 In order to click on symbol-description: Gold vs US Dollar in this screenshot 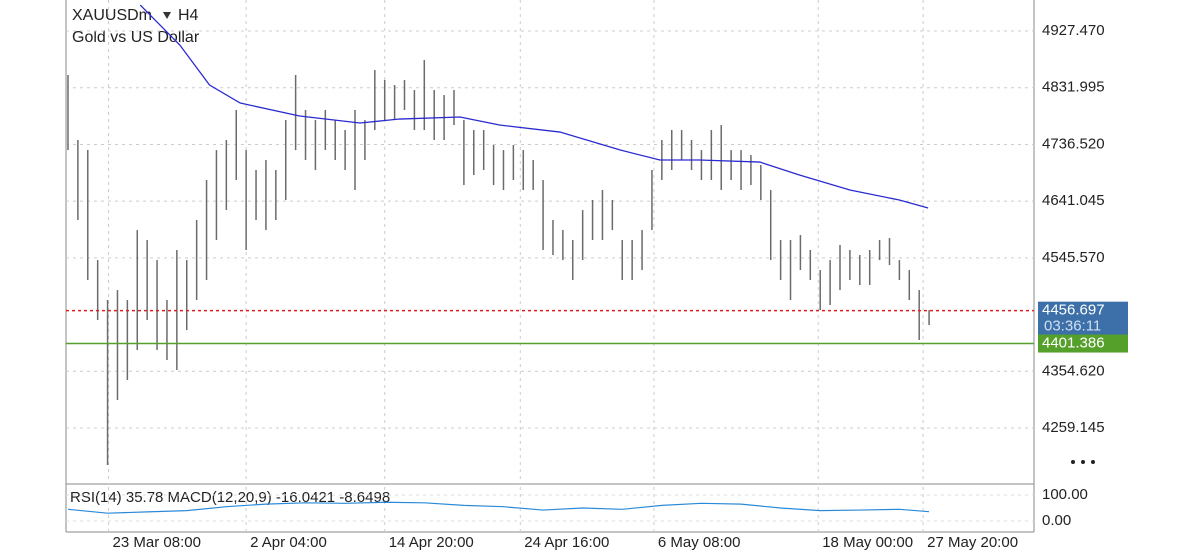, I will do `click(136, 37)`.